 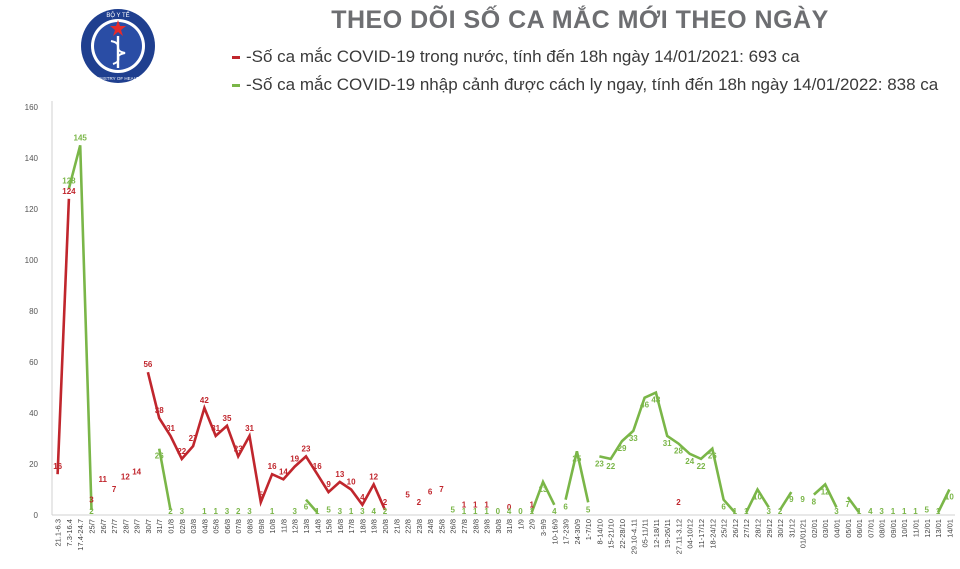 I want to click on x-tick-label: 26/8, so click(x=453, y=526).